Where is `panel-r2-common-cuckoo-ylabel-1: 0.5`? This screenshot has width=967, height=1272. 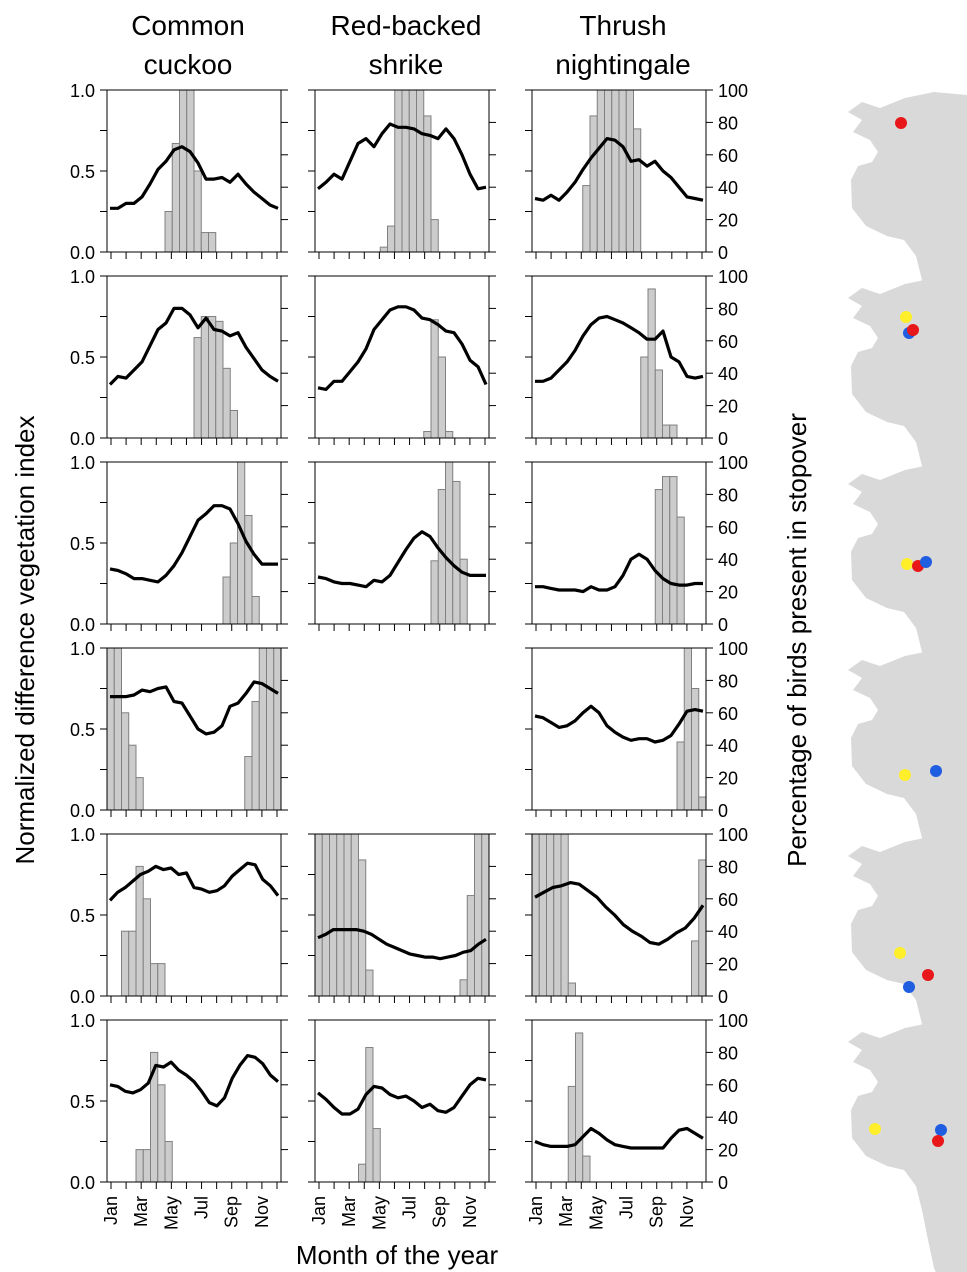
panel-r2-common-cuckoo-ylabel-1: 0.5 is located at coordinates (82, 358).